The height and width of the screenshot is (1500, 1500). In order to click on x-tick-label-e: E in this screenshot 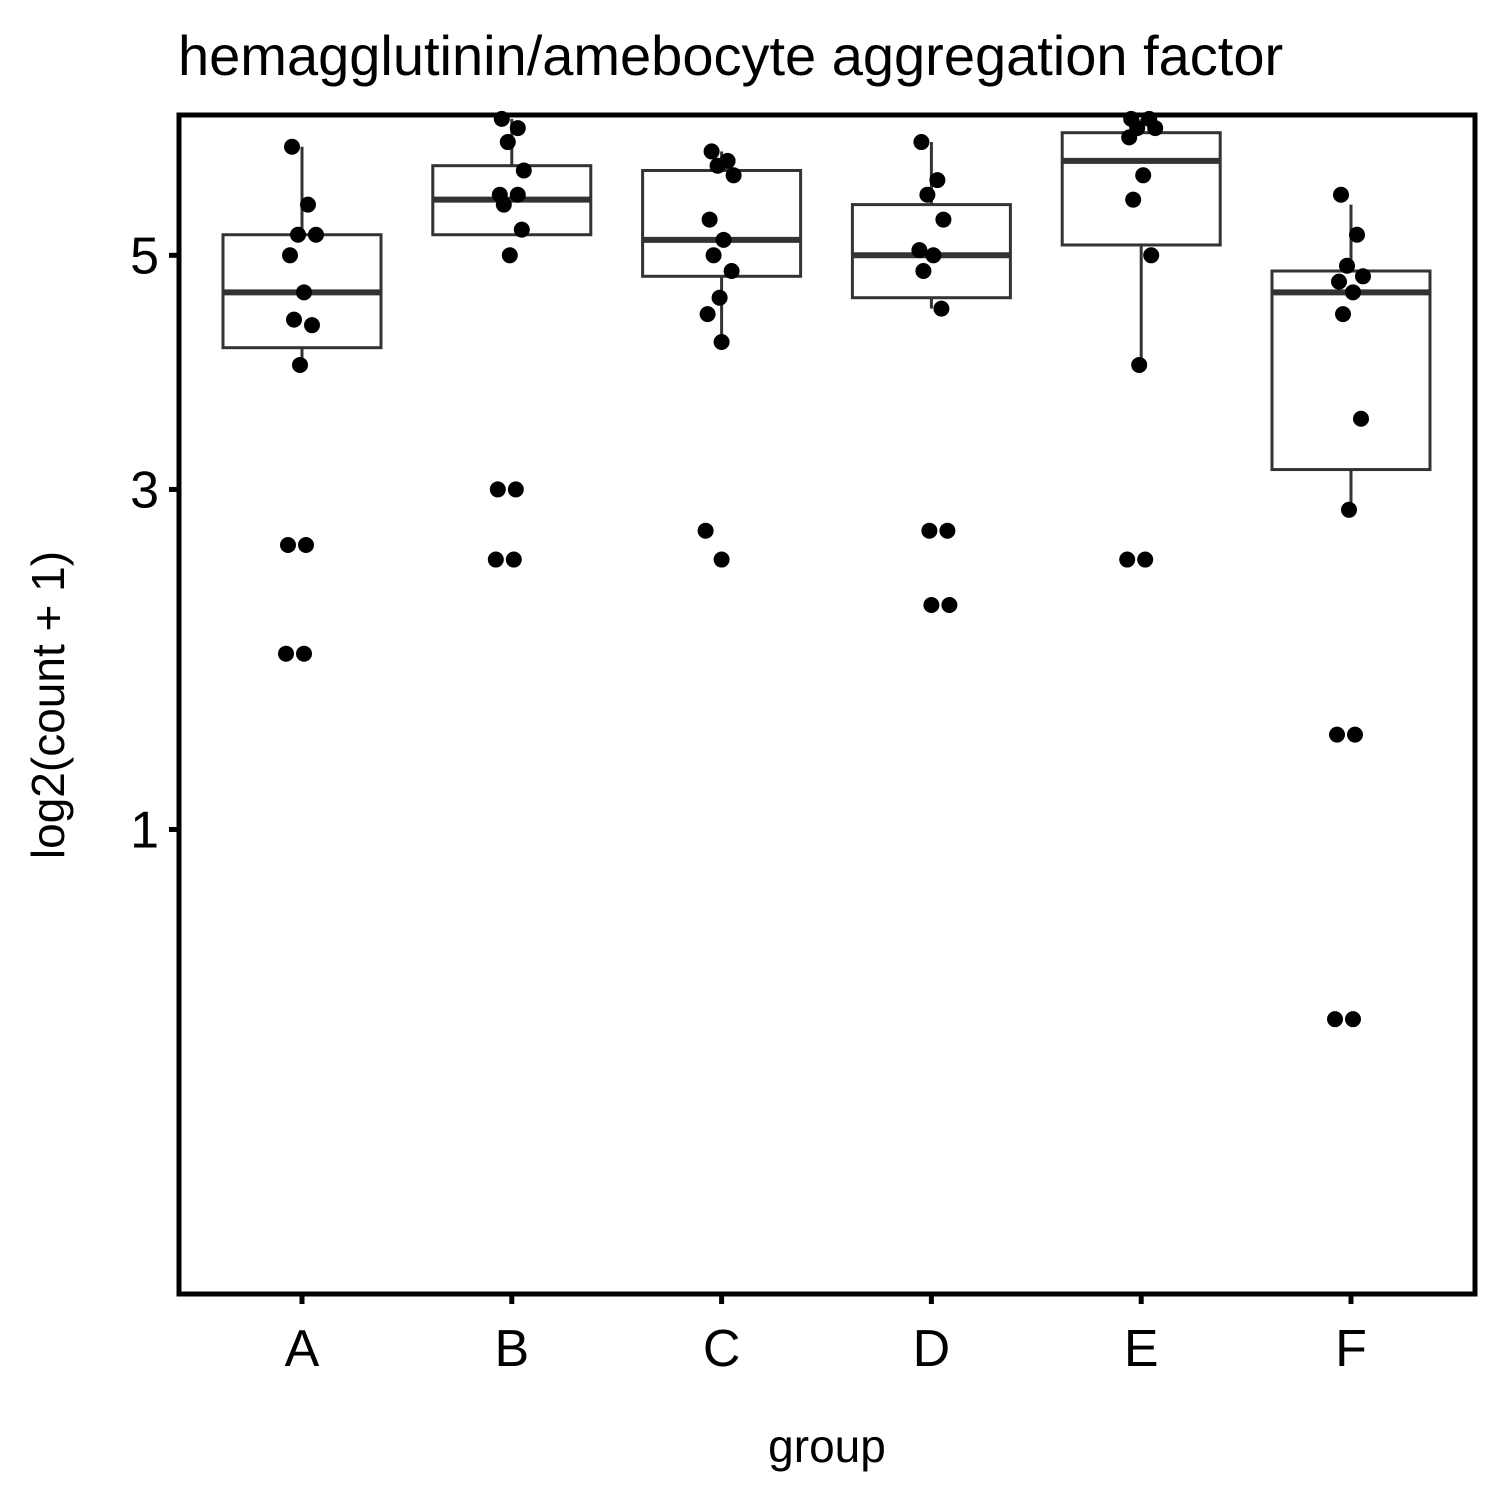, I will do `click(1141, 1349)`.